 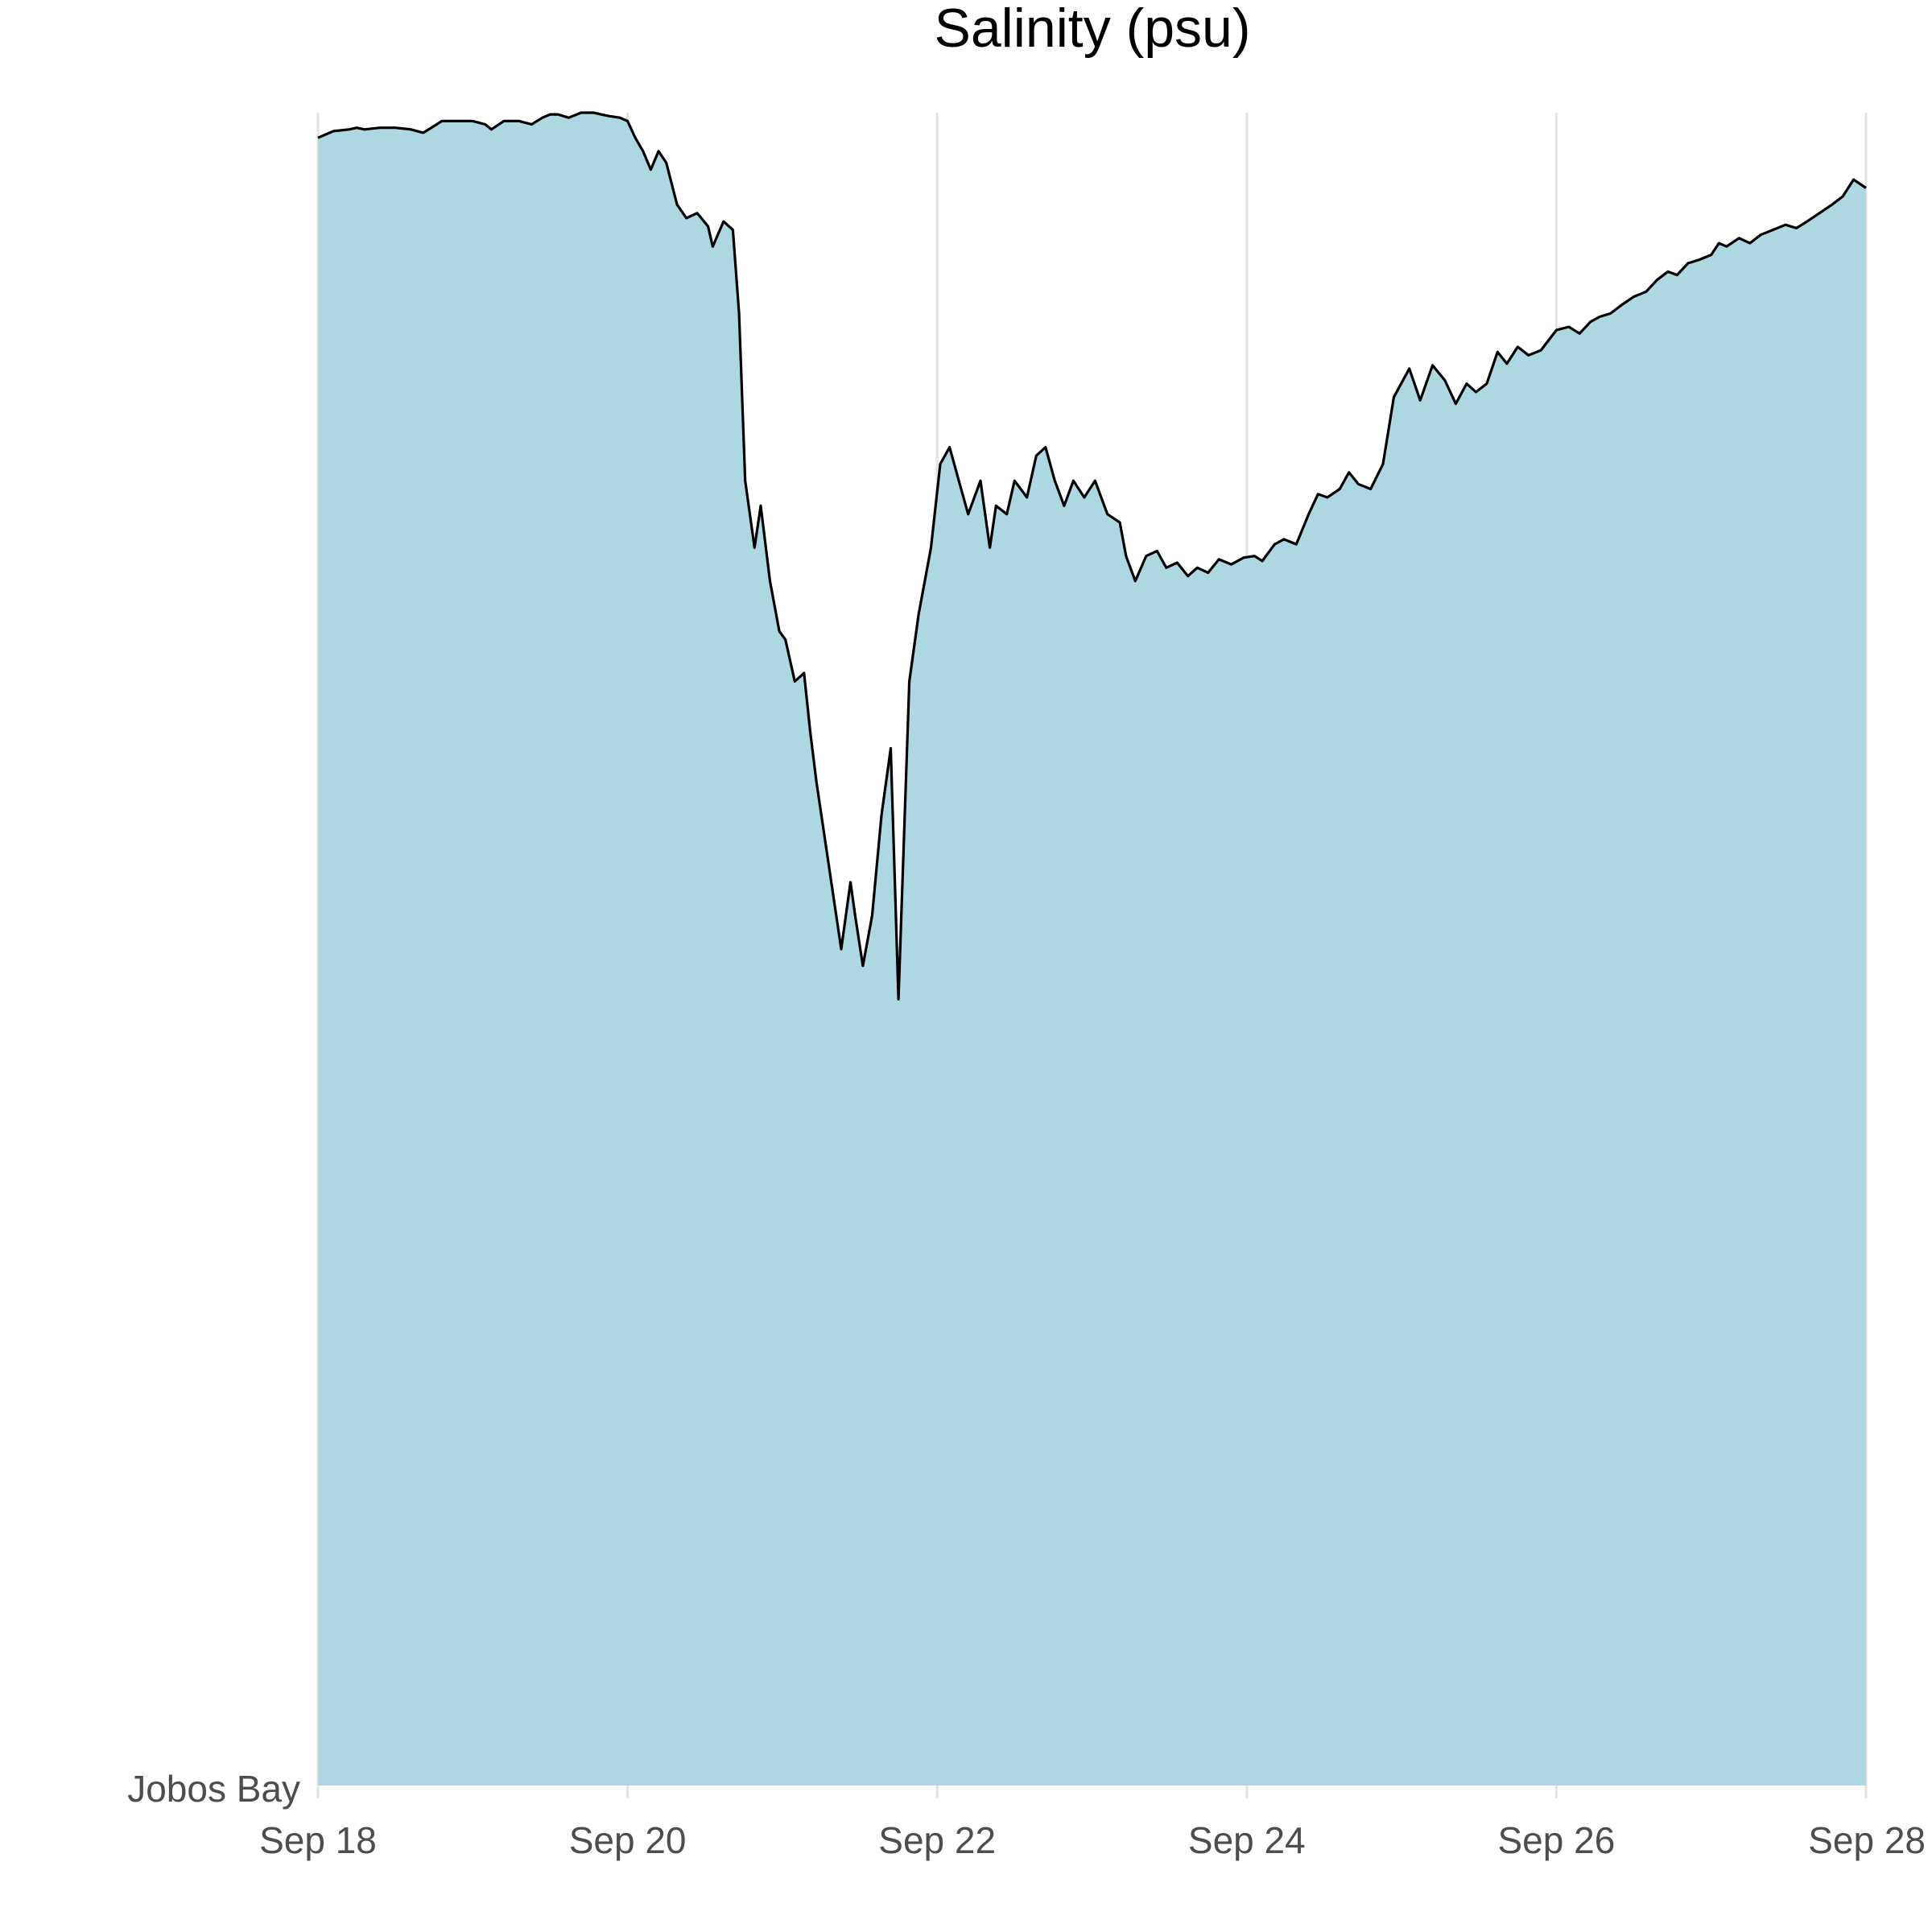 I want to click on x-tick-label: Sep 24, so click(x=1247, y=1840).